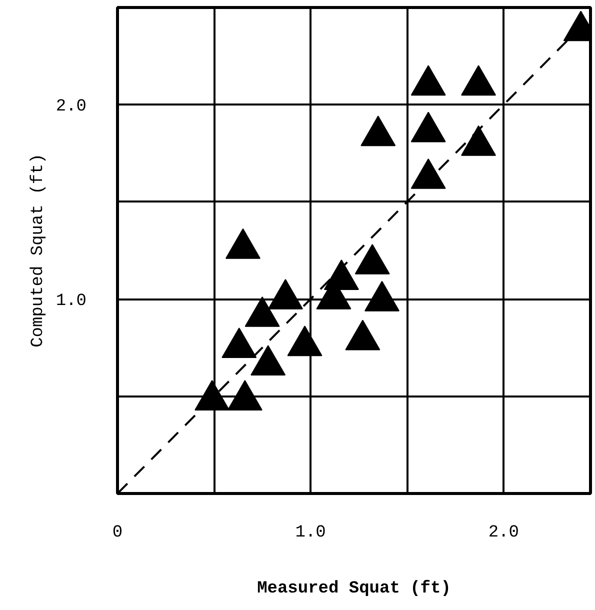 This screenshot has height=610, width=595. I want to click on x-tick-label: 1.0, so click(310, 533).